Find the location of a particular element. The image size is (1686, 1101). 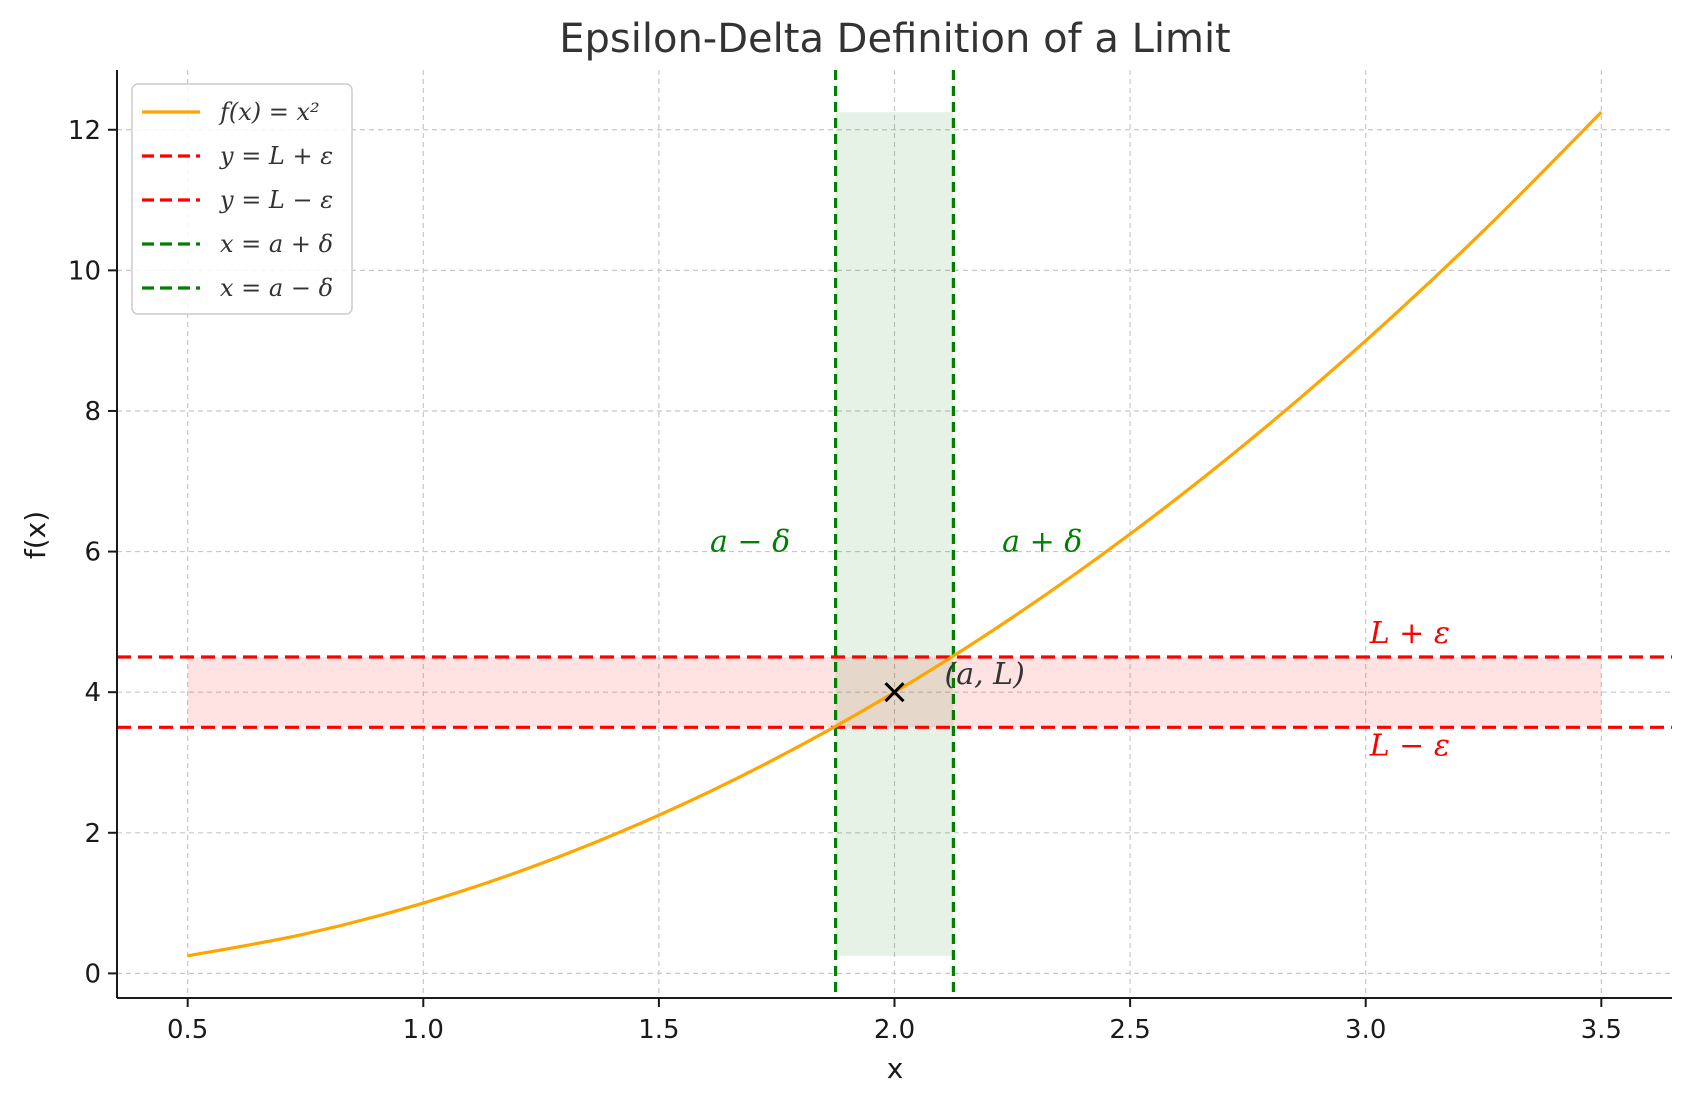

annotation-label: a − δ is located at coordinates (750, 542).